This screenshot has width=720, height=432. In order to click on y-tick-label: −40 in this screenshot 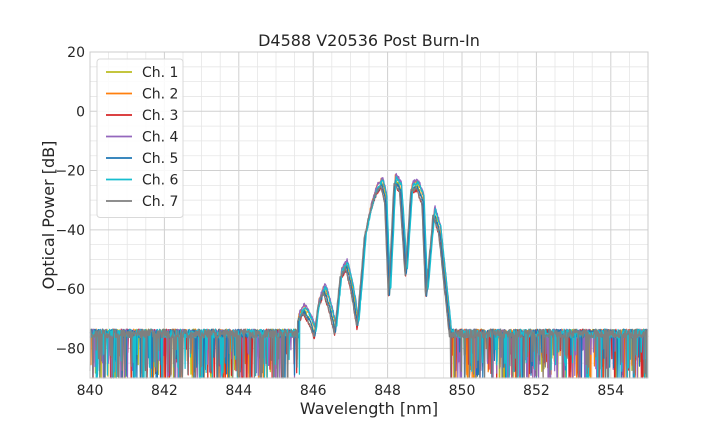, I will do `click(70, 231)`.